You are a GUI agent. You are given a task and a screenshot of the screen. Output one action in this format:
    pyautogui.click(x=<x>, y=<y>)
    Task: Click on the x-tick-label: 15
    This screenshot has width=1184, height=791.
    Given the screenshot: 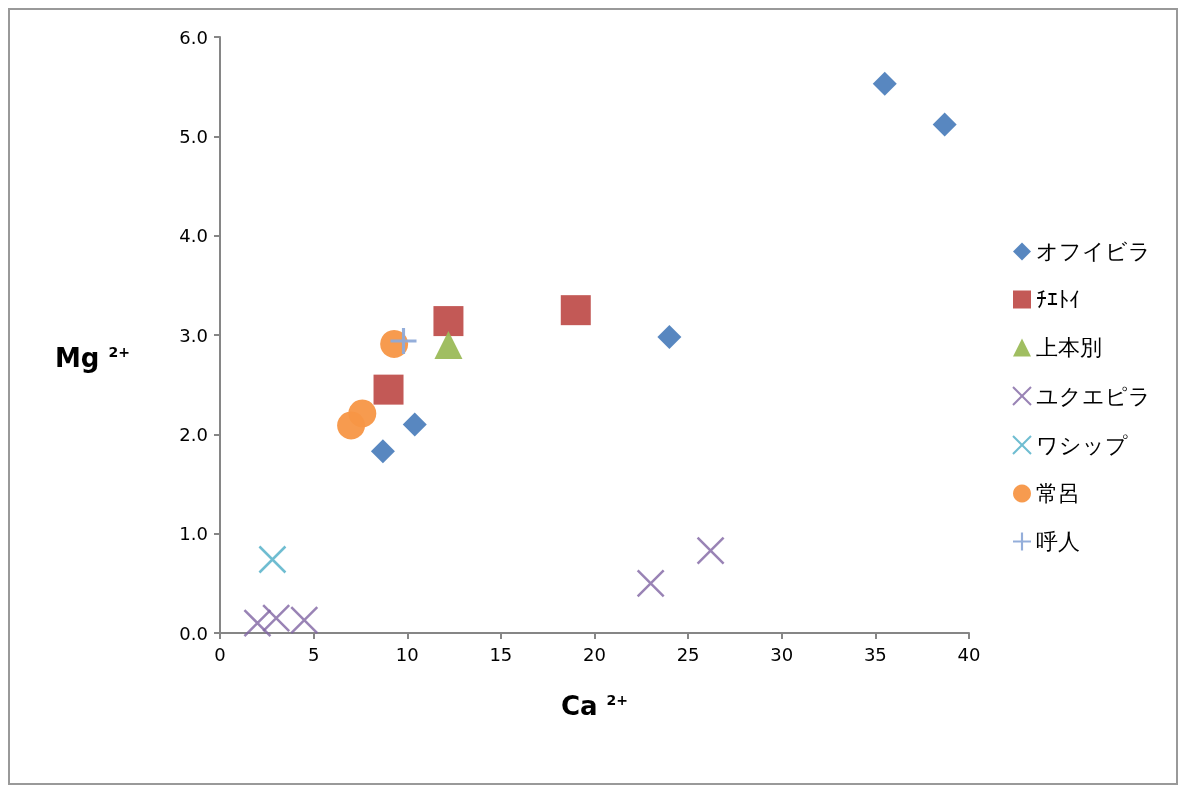 What is the action you would take?
    pyautogui.click(x=501, y=654)
    